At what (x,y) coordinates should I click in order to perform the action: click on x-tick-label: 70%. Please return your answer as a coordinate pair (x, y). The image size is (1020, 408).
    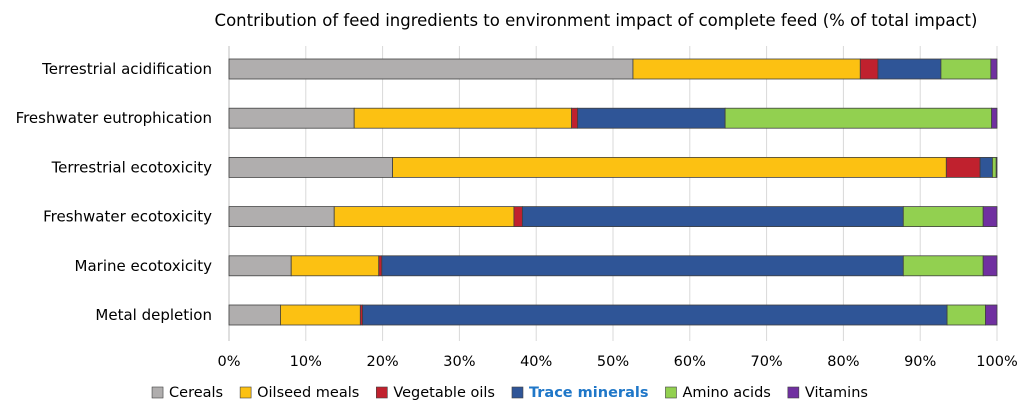
    Looking at the image, I should click on (766, 362).